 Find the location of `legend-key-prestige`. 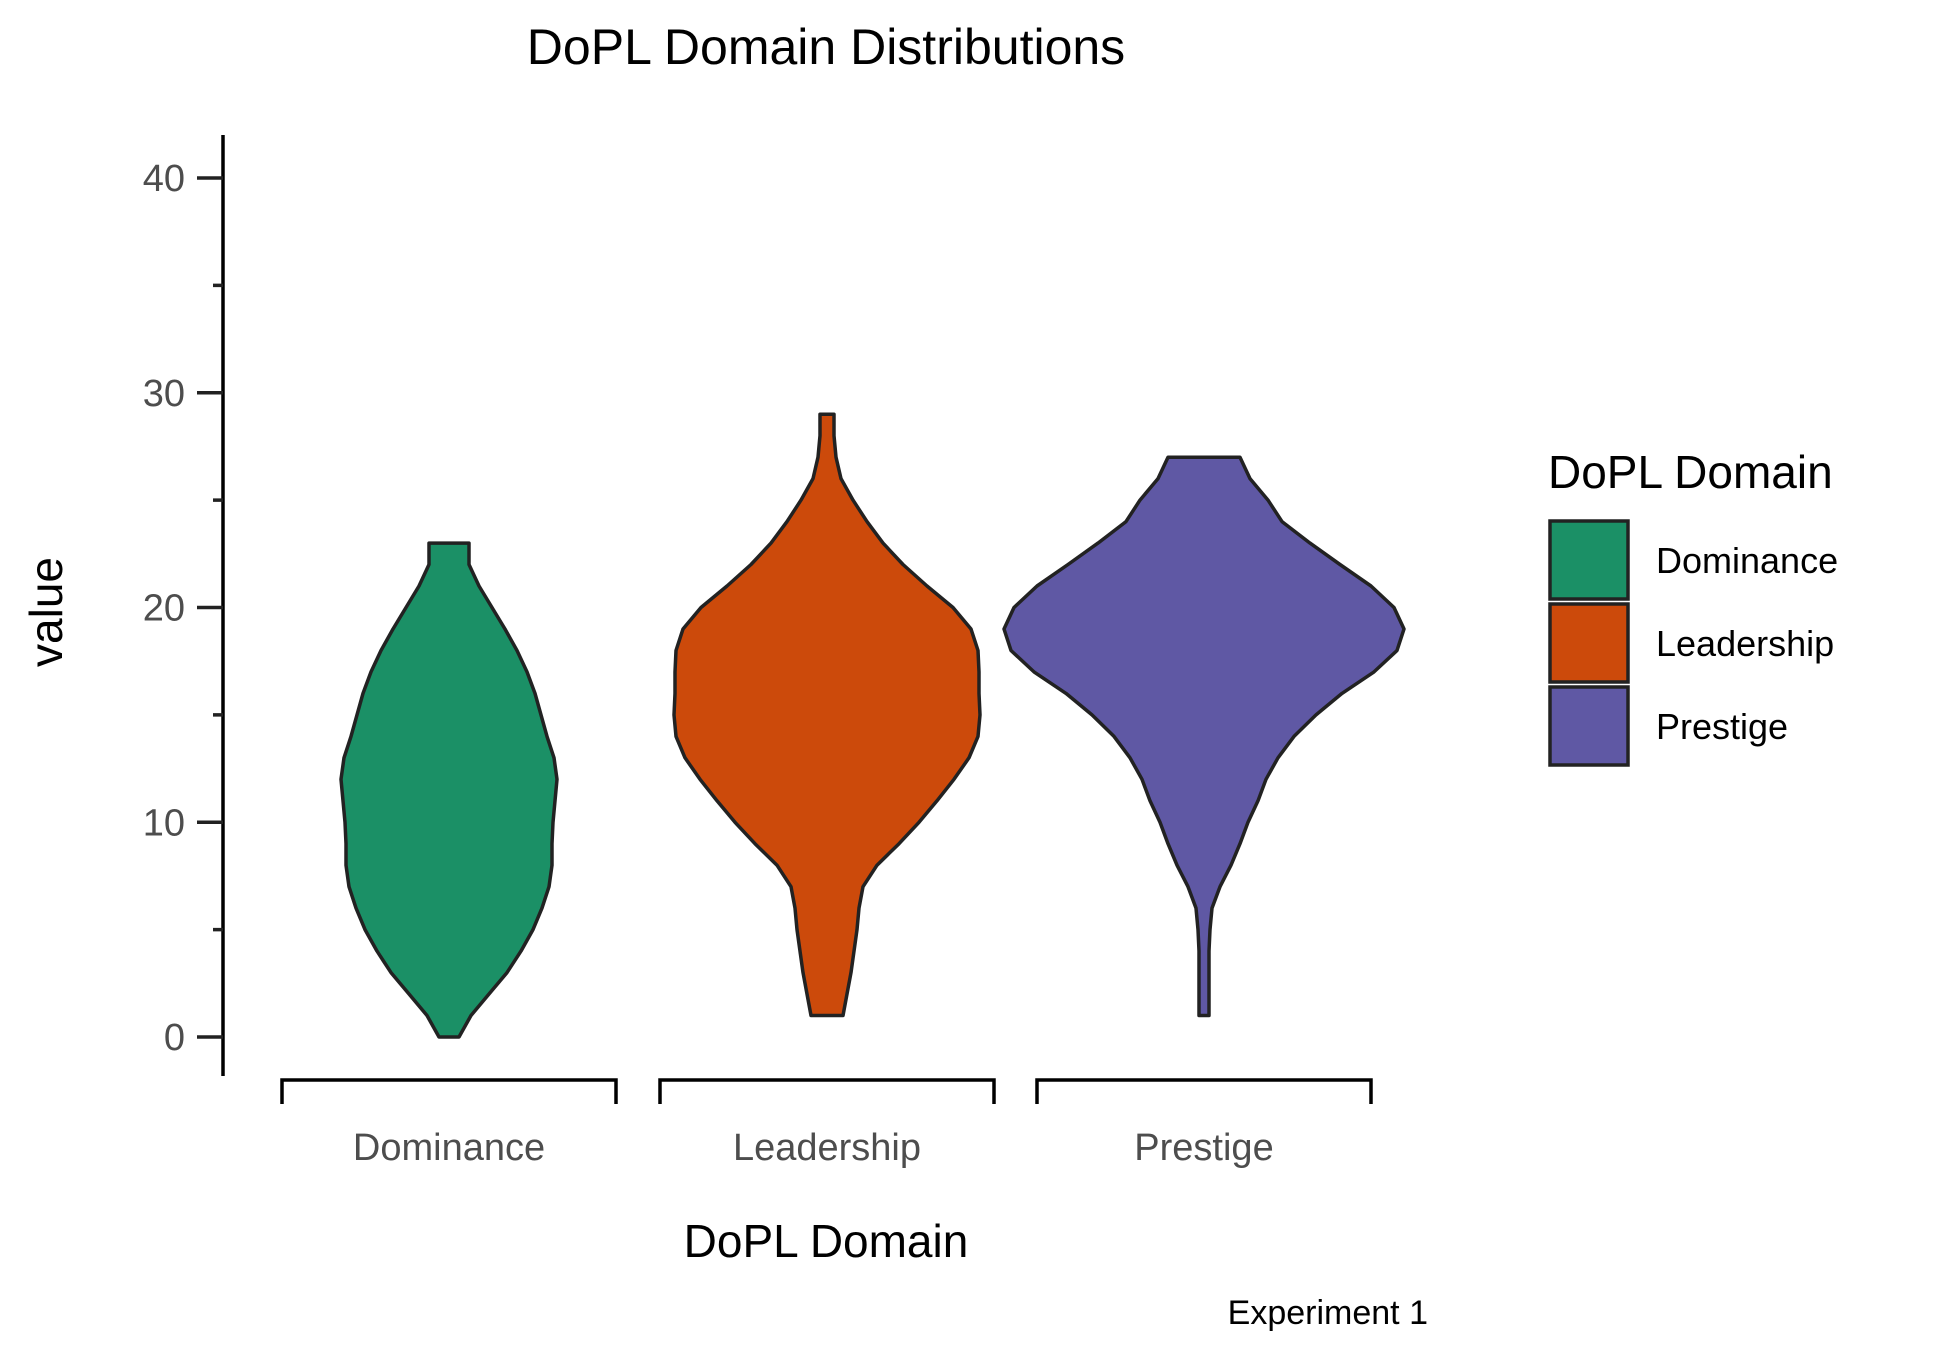

legend-key-prestige is located at coordinates (1589, 726).